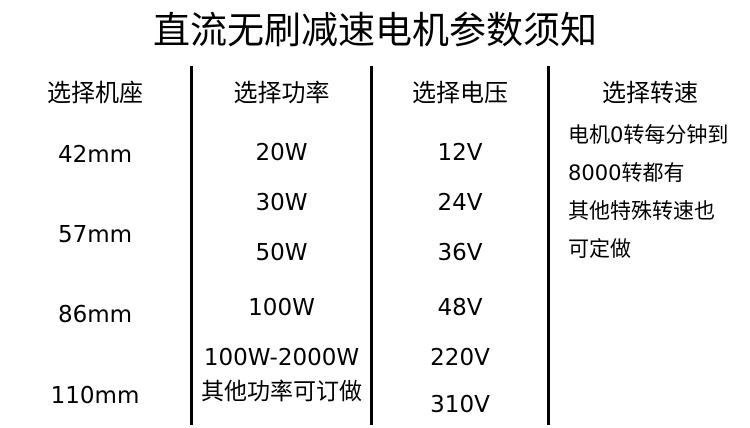 The height and width of the screenshot is (428, 750). I want to click on cell-speed-note-1: 电机0转每分钟到, so click(648, 135).